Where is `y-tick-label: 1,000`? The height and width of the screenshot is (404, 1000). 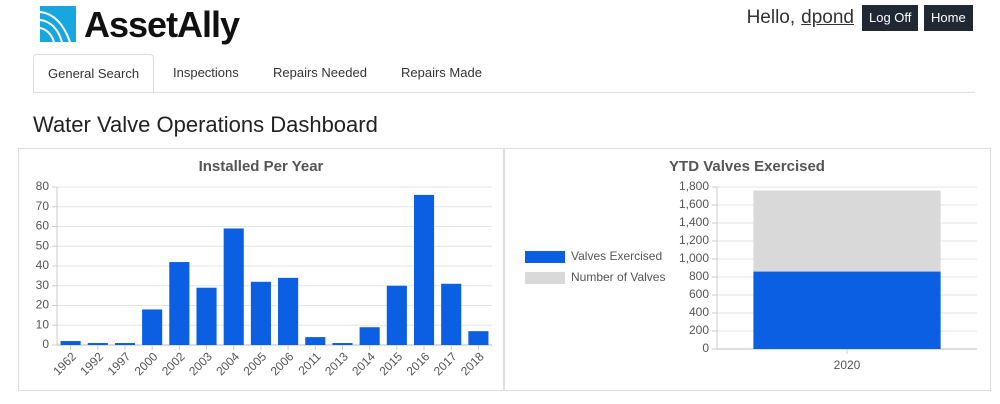
y-tick-label: 1,000 is located at coordinates (694, 258).